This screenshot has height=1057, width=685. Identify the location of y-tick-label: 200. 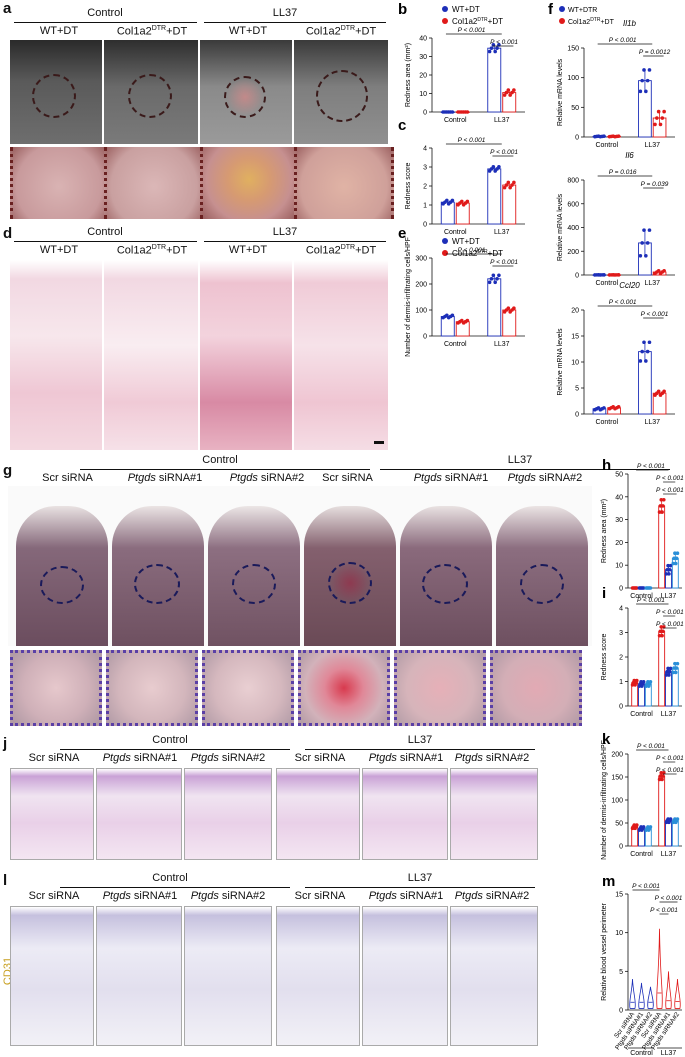
(617, 755).